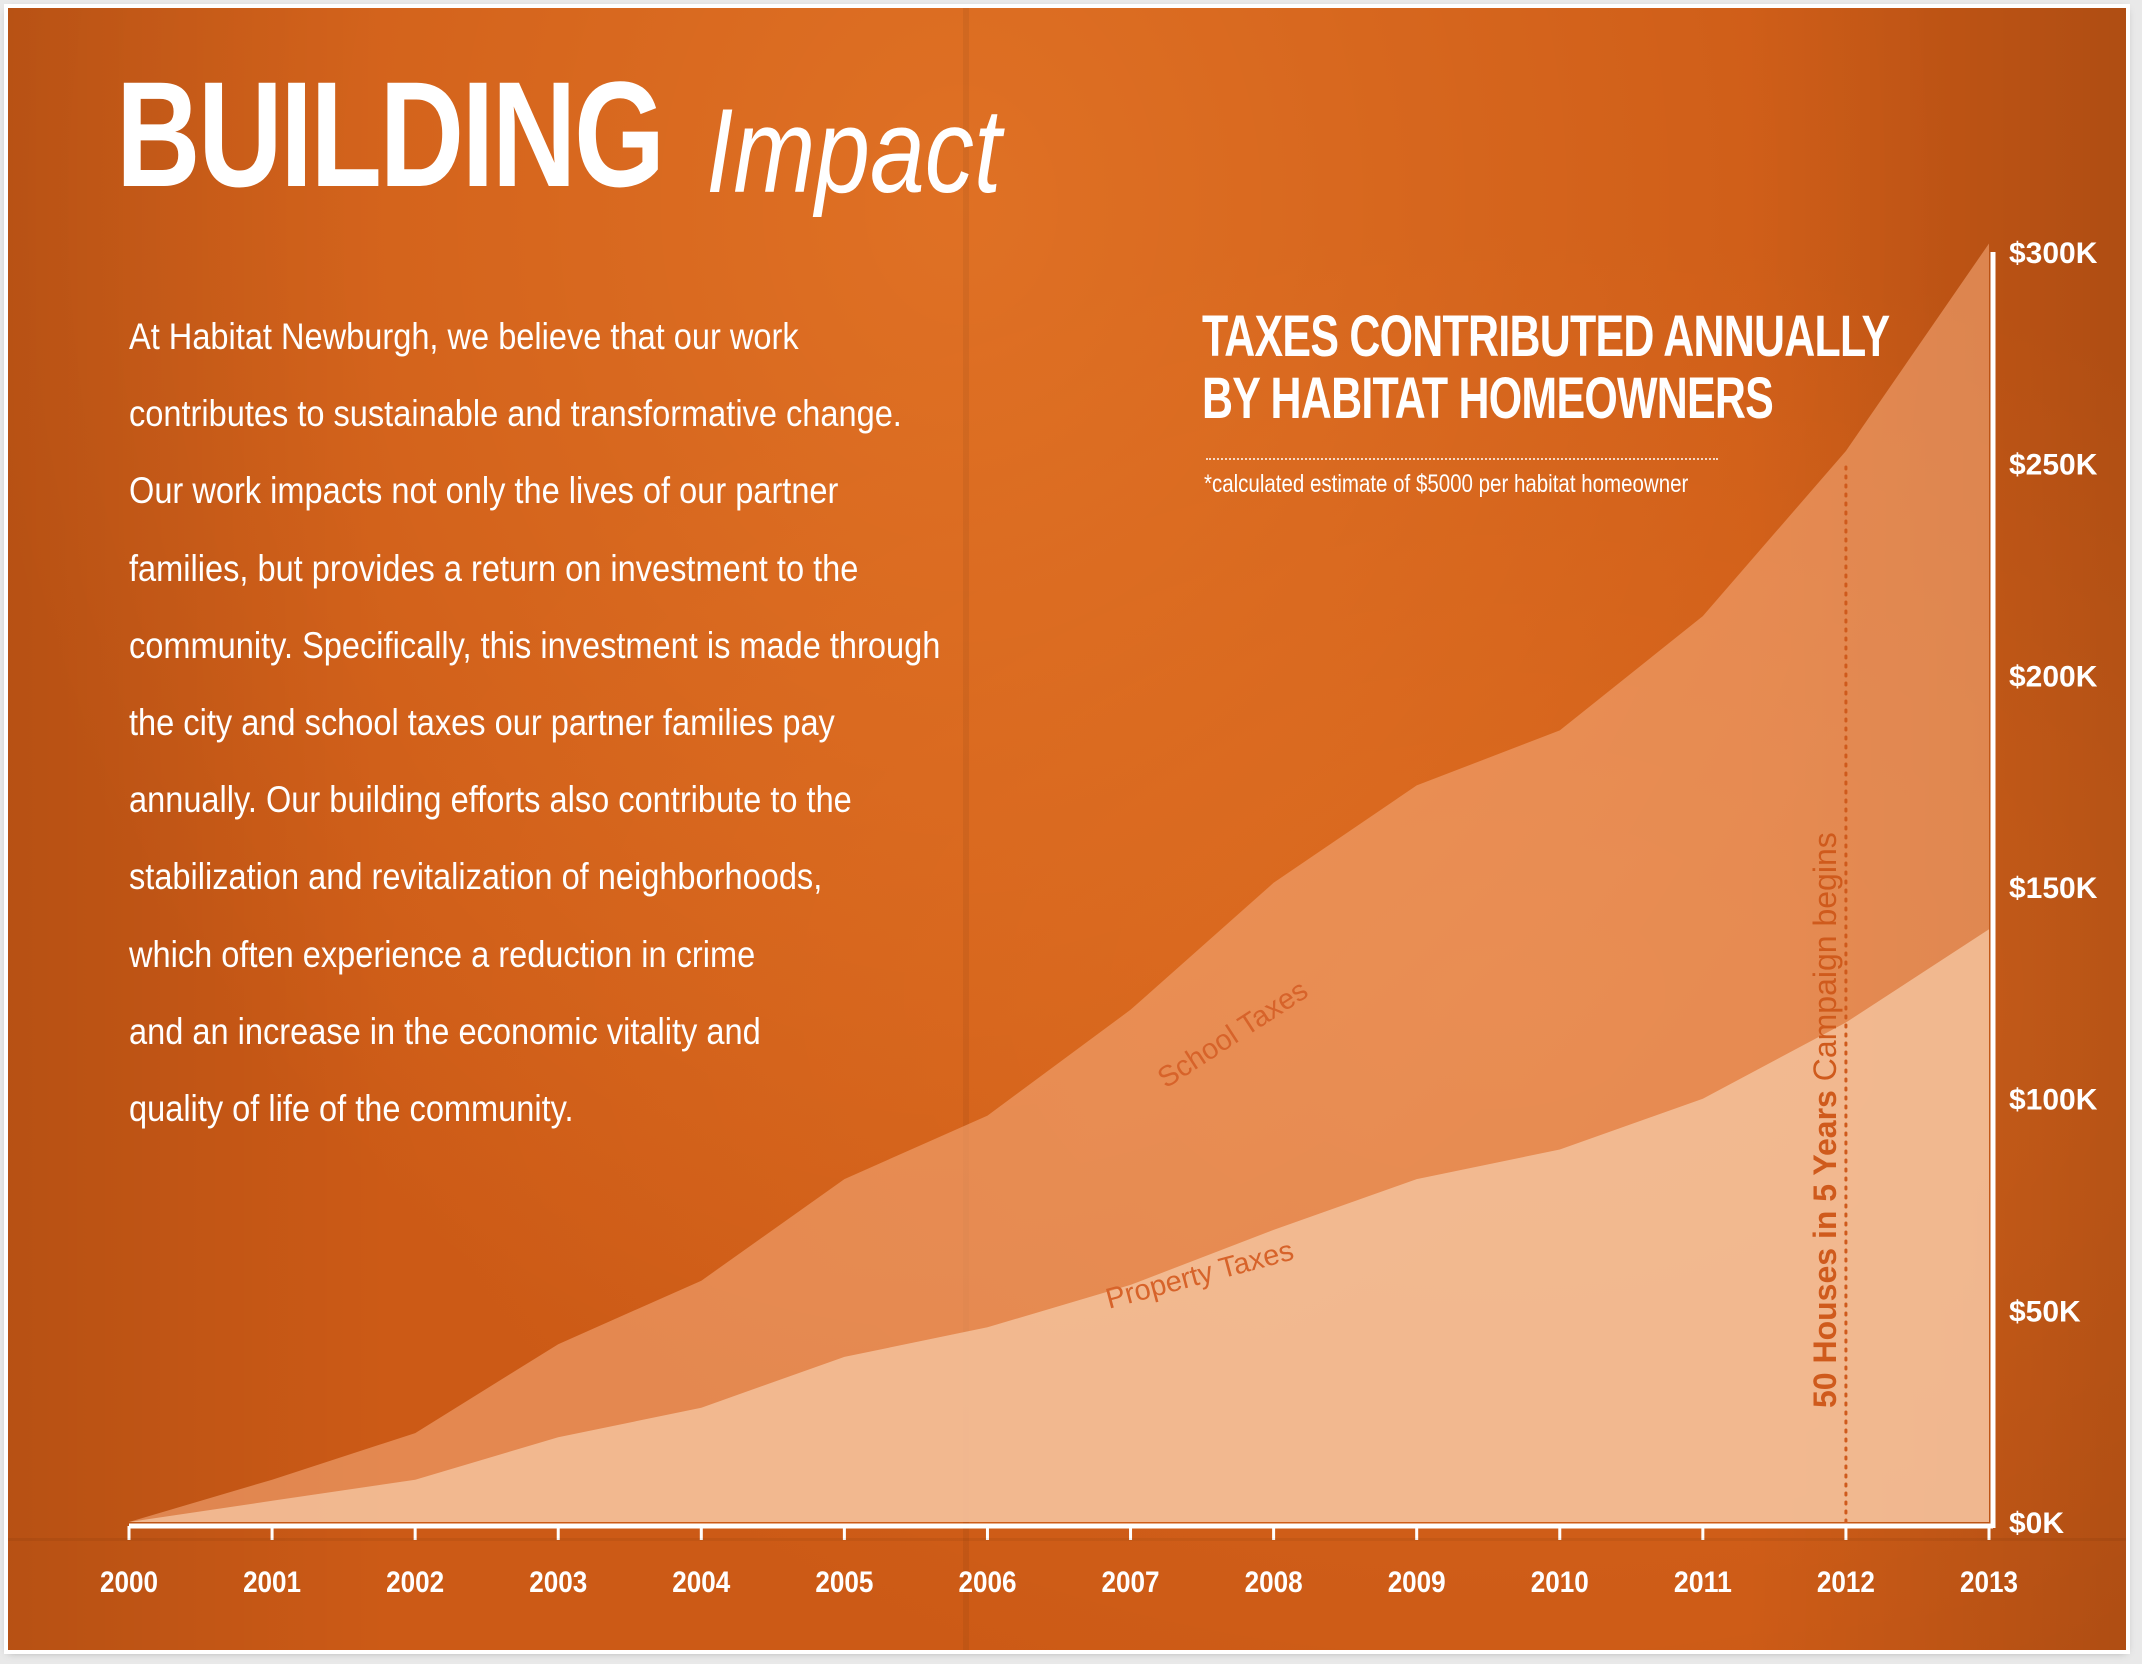  Describe the element at coordinates (2045, 1311) in the screenshot. I see `y-tick-label: $50K` at that location.